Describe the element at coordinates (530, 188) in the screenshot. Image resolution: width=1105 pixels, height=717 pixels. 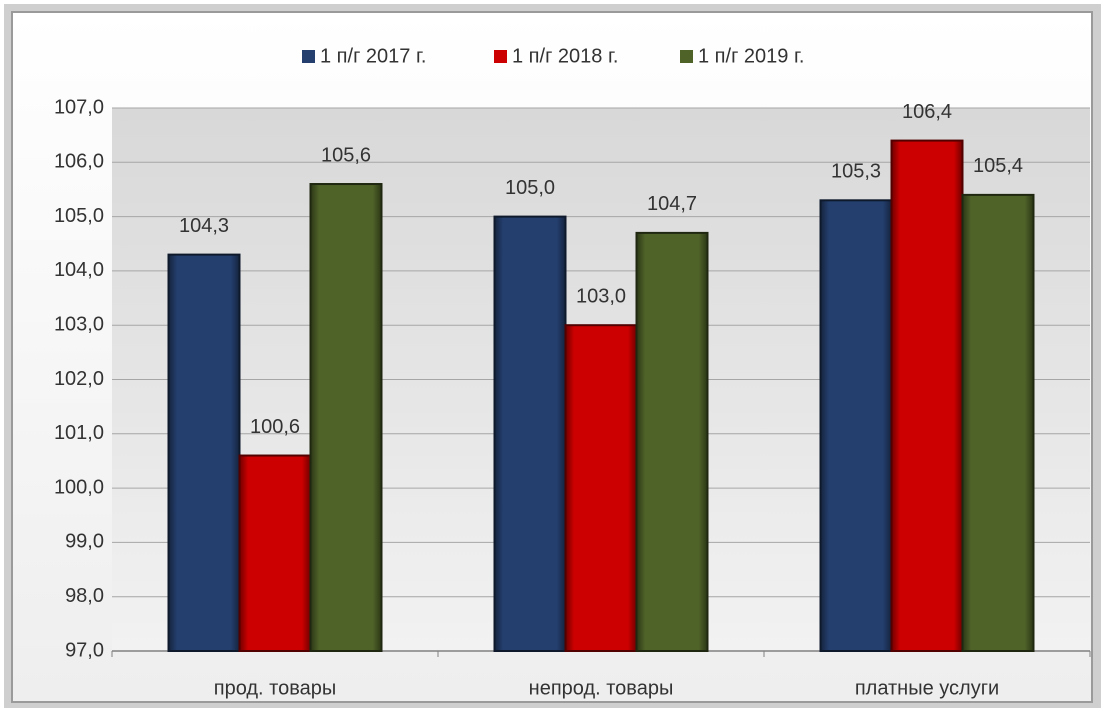
I see `data-label: 105,0` at that location.